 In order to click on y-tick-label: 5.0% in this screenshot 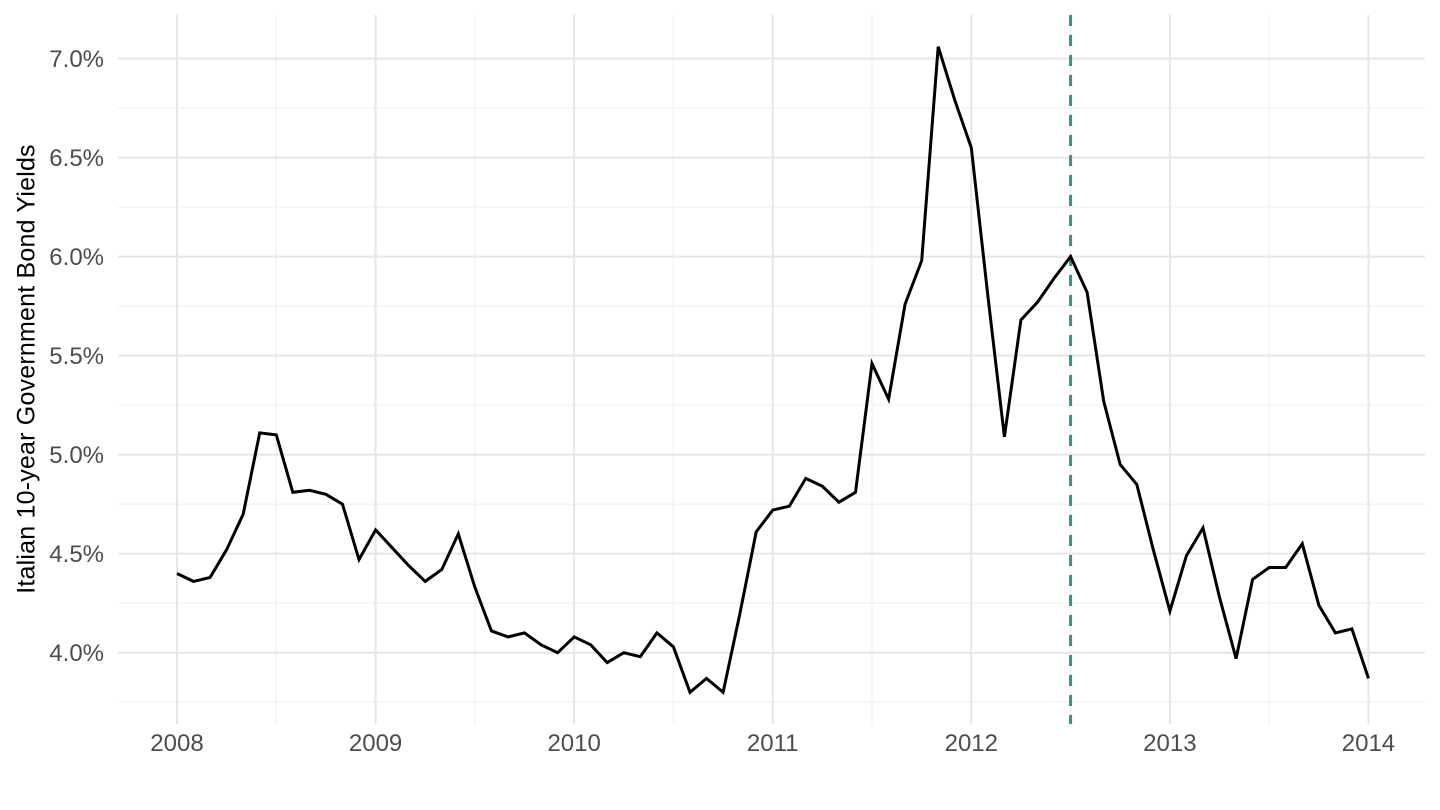, I will do `click(76, 455)`.